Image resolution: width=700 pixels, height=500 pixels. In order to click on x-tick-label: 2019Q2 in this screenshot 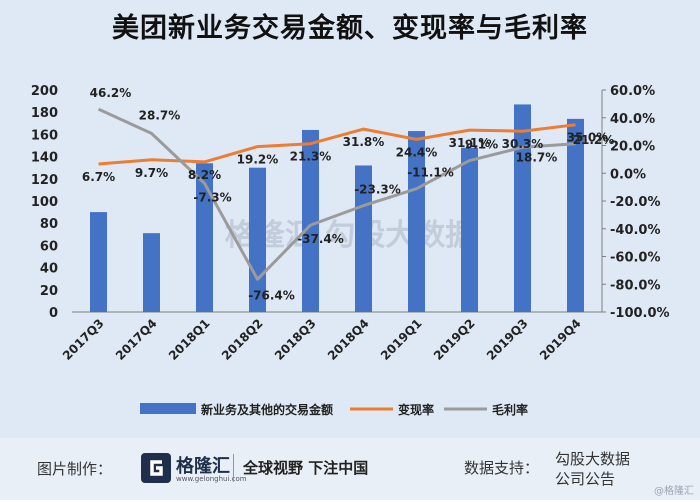, I will do `click(454, 339)`.